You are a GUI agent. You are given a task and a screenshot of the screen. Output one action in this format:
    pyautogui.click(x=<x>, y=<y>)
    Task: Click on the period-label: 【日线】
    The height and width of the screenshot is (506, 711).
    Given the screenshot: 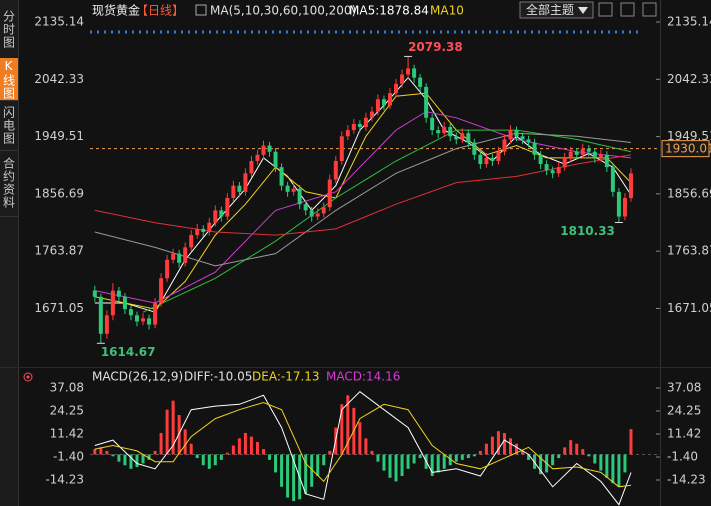 What is the action you would take?
    pyautogui.click(x=160, y=11)
    